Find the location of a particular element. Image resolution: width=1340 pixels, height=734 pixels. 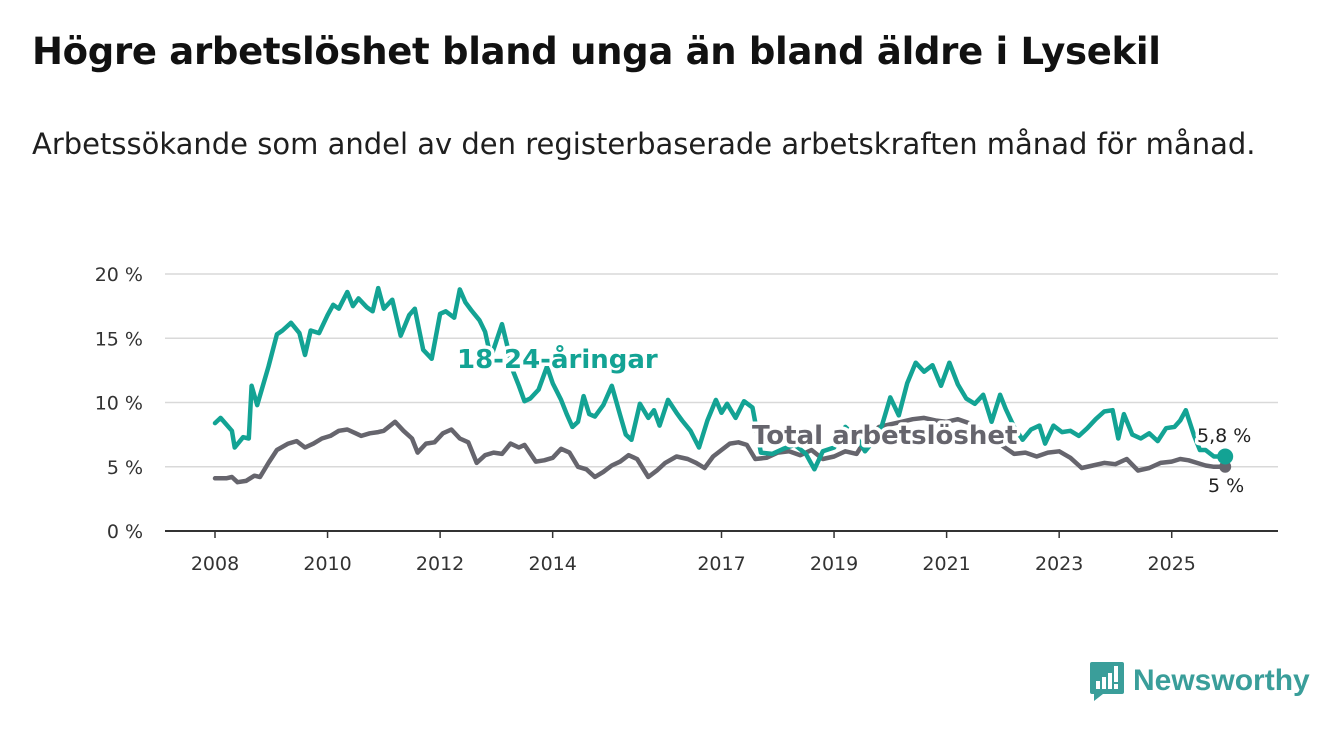

x-axis-ticks: 2008 2010 2012 2014 2017 2019 2021 2023 2025 is located at coordinates (721, 552).